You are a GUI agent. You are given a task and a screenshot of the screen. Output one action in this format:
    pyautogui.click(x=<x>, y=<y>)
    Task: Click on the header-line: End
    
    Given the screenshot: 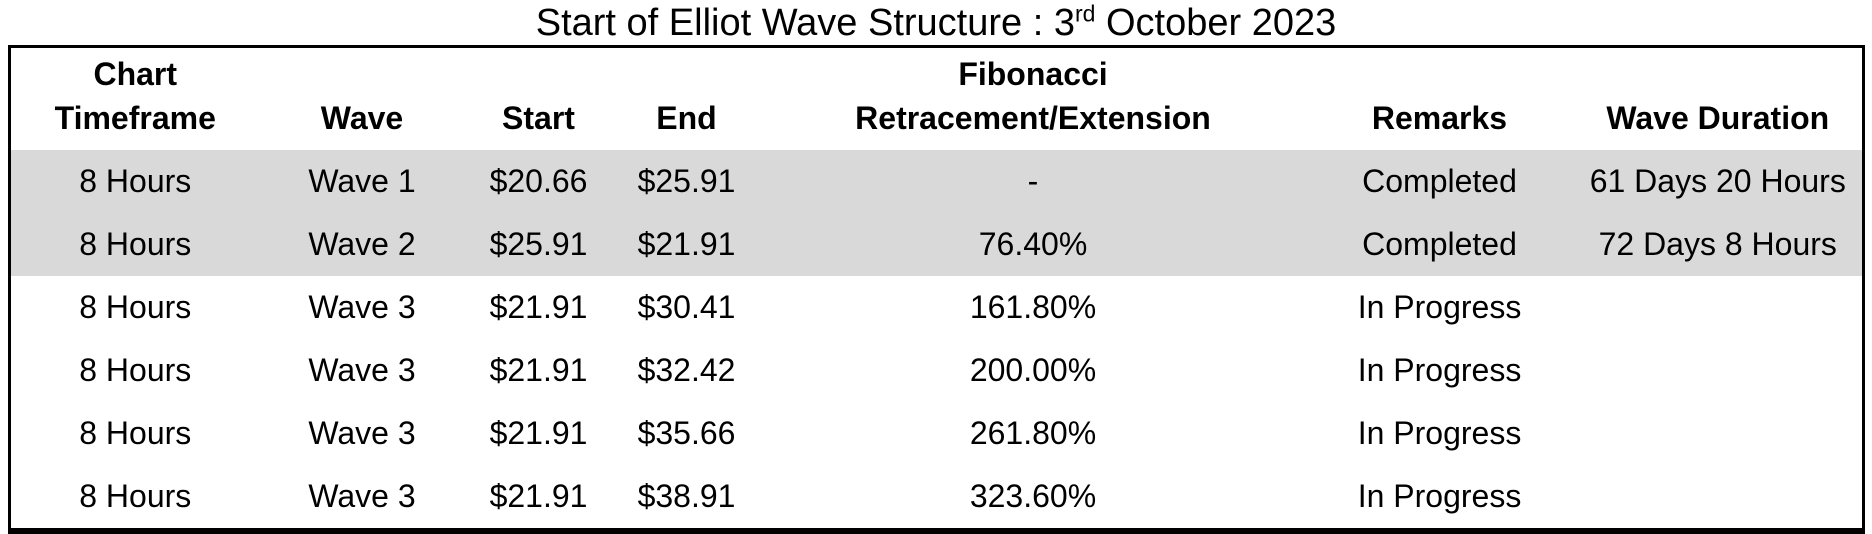 What is the action you would take?
    pyautogui.click(x=686, y=118)
    